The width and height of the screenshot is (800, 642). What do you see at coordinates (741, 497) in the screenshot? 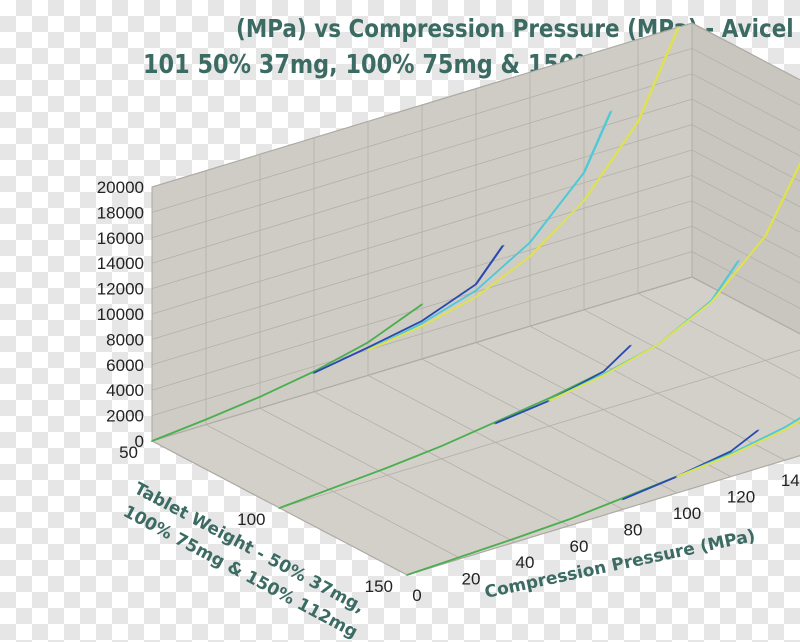
I see `x-tick-label: 120` at bounding box center [741, 497].